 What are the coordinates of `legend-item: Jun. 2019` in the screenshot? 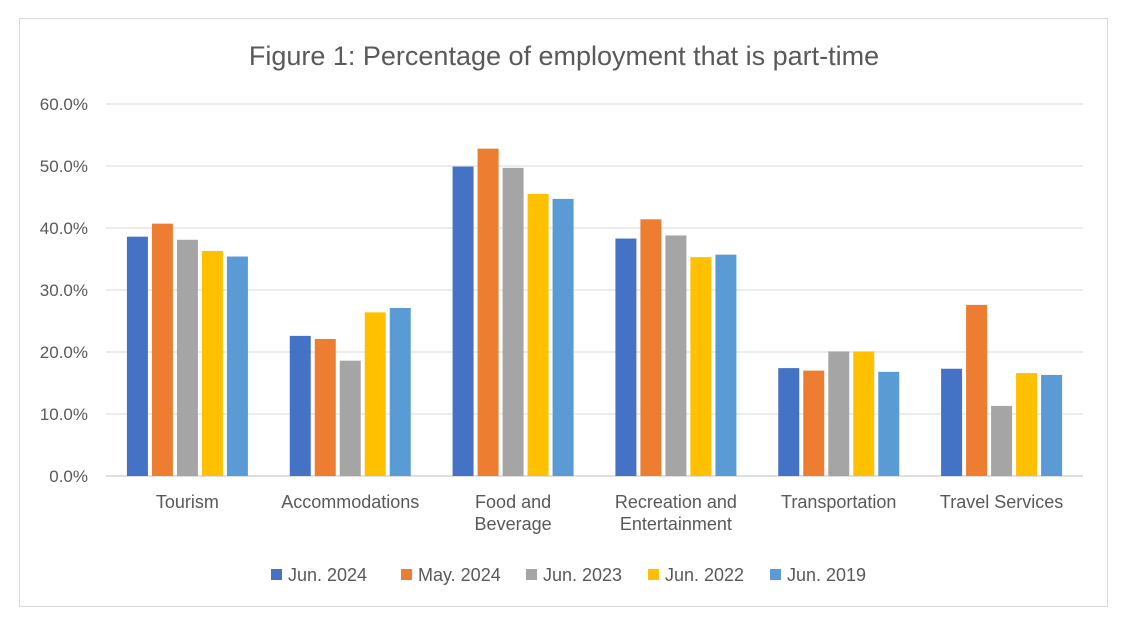 It's located at (818, 575).